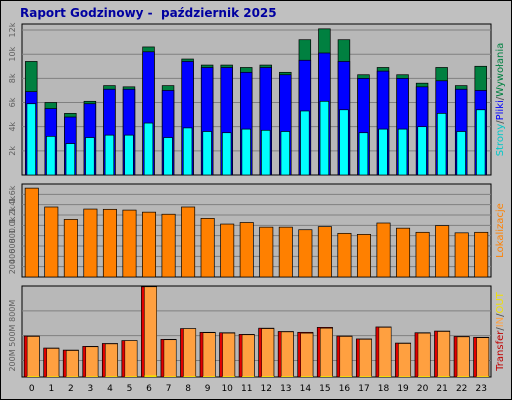 The image size is (512, 400). Describe the element at coordinates (12, 311) in the screenshot. I see `y-tick-label: 800M` at that location.